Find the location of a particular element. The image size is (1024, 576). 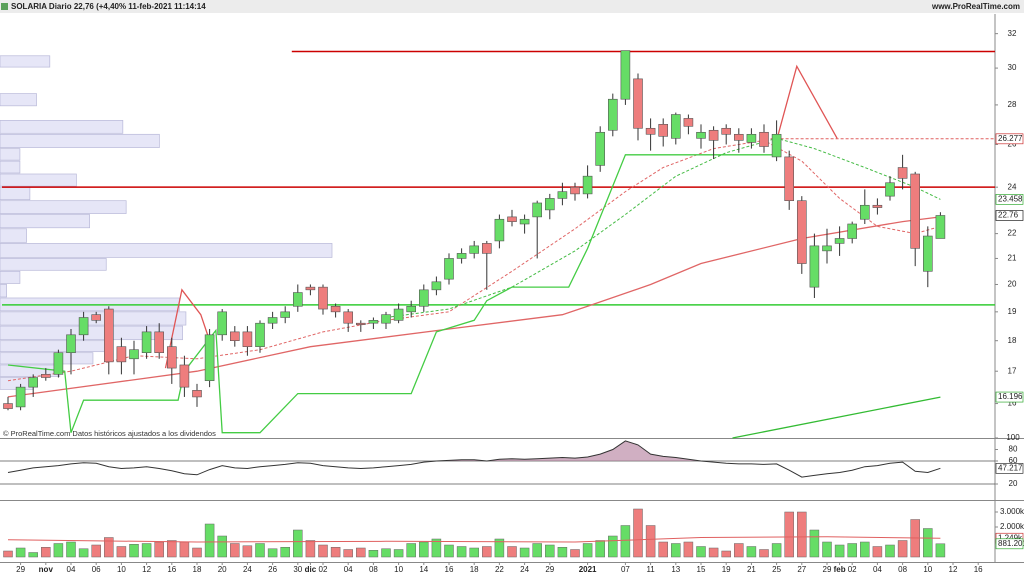

y-tick-label: 60 is located at coordinates (1013, 460).